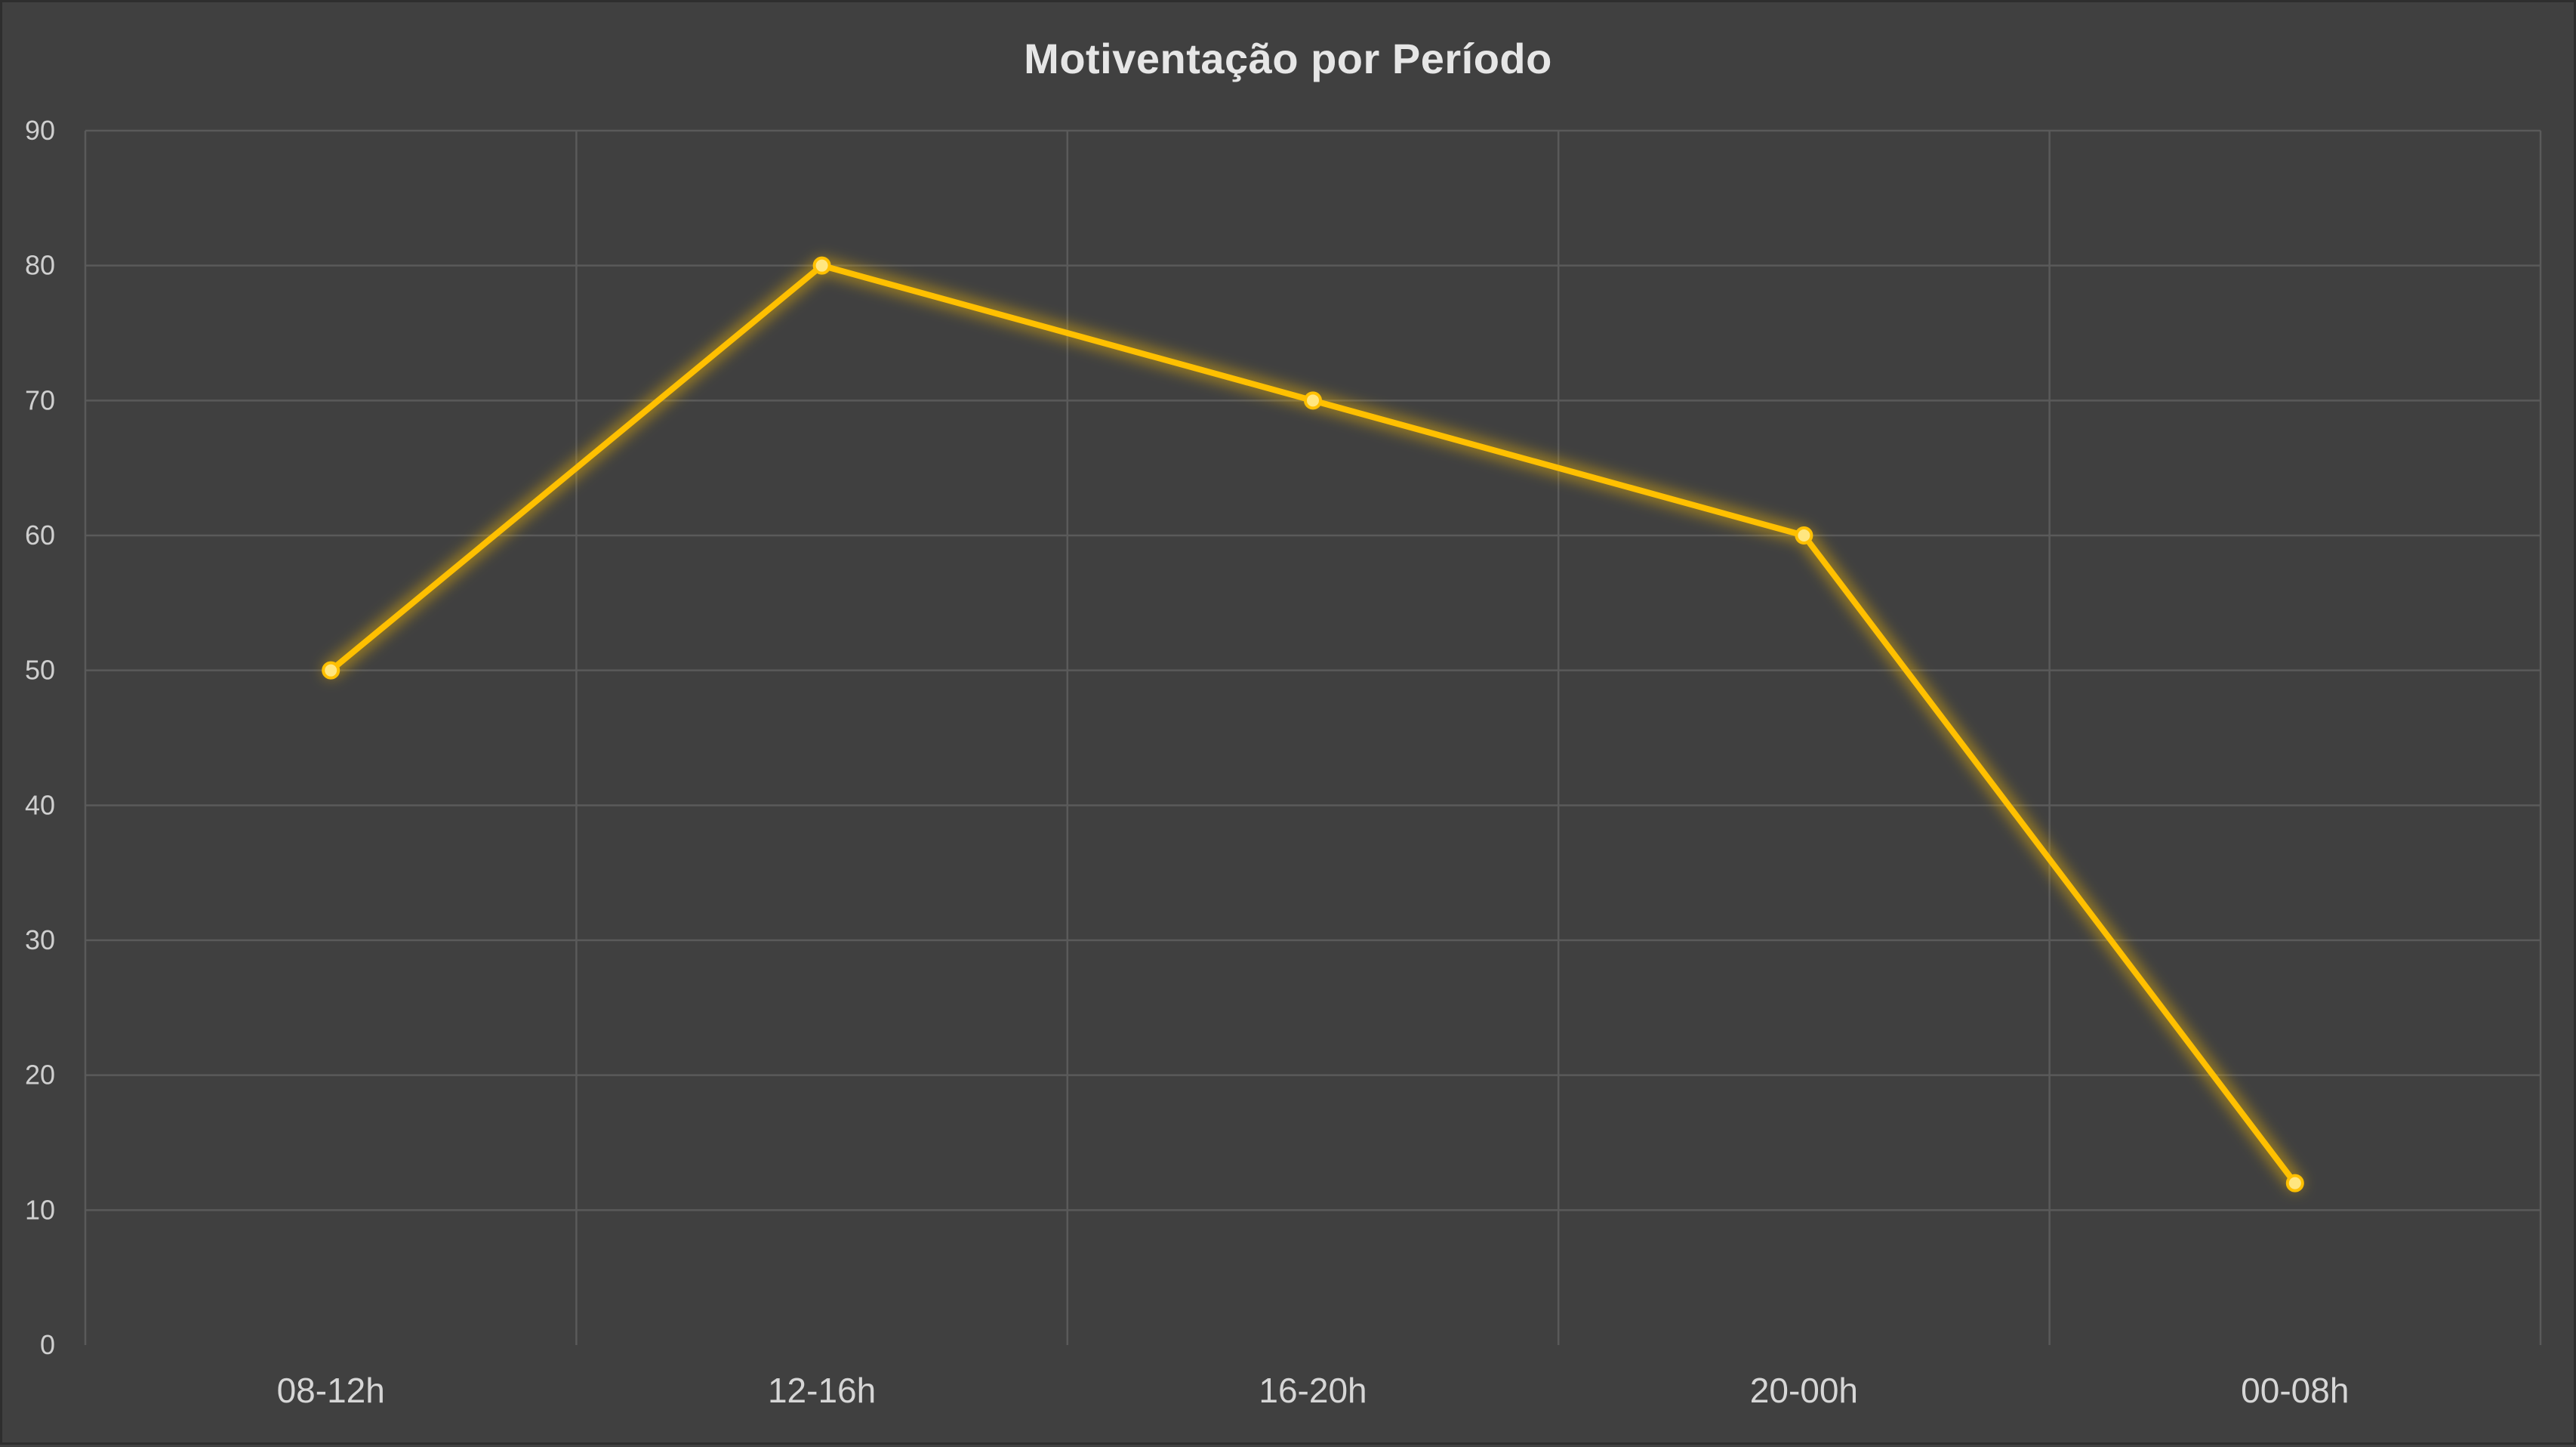 Image resolution: width=2576 pixels, height=1447 pixels. What do you see at coordinates (40, 130) in the screenshot?
I see `y-tick-label: 90` at bounding box center [40, 130].